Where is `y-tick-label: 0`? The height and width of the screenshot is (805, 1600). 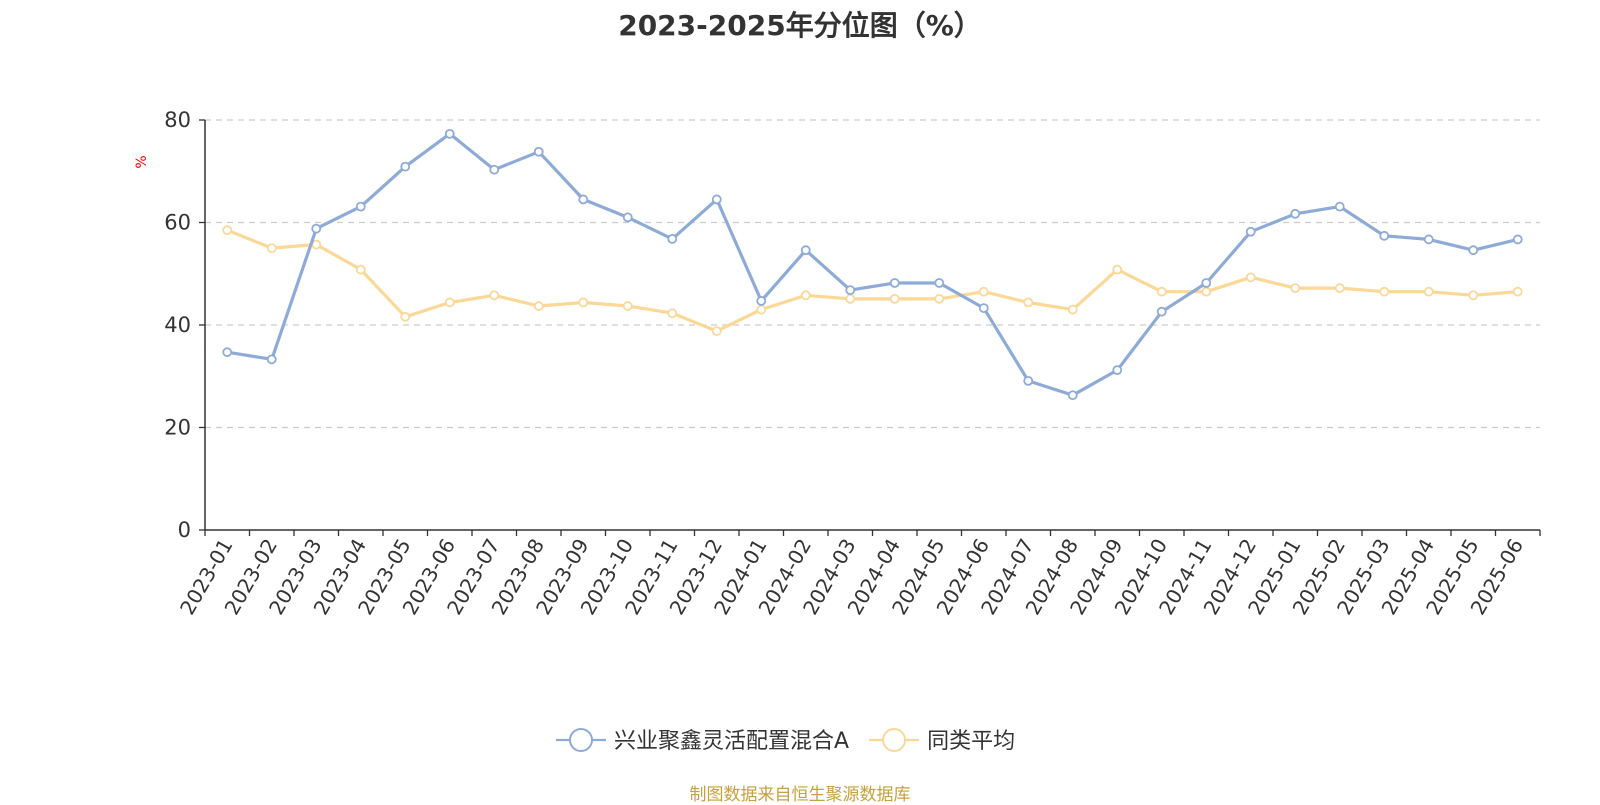 y-tick-label: 0 is located at coordinates (184, 530).